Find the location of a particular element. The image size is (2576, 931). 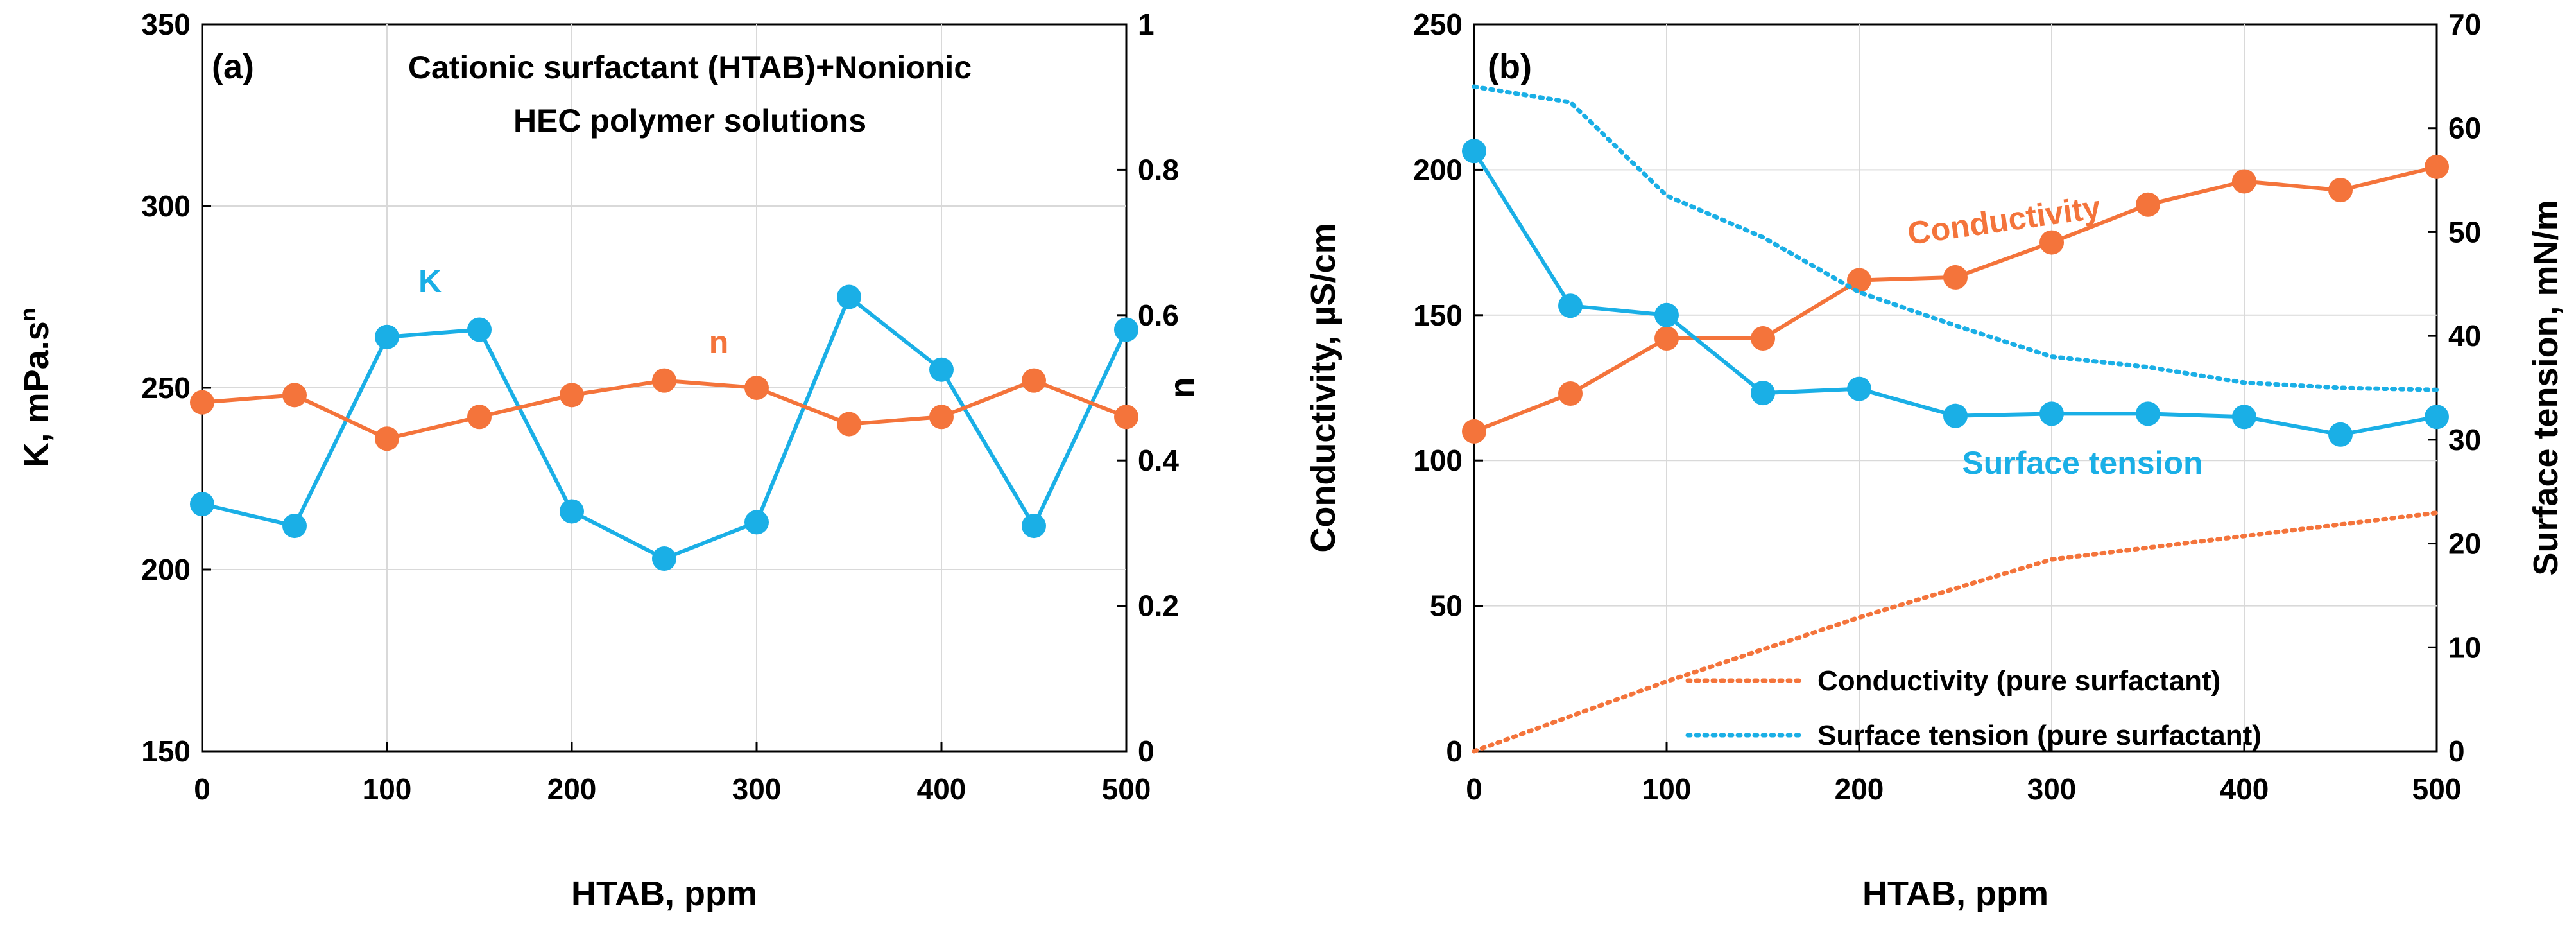

panel-a-y-left-tick-label: 150 is located at coordinates (166, 751).